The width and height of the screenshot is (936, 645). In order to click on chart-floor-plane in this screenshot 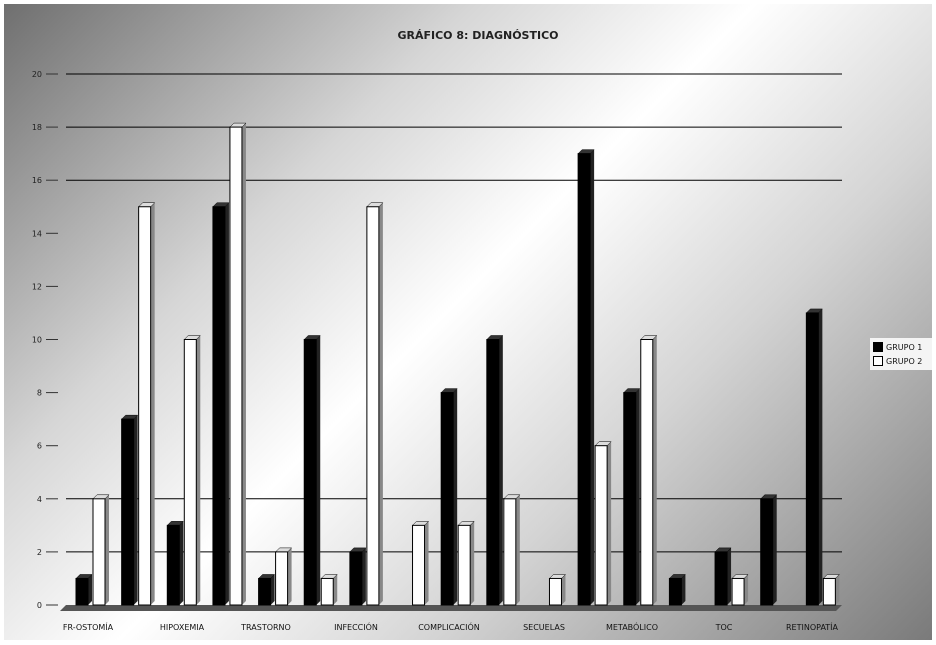, I will do `click(451, 608)`.